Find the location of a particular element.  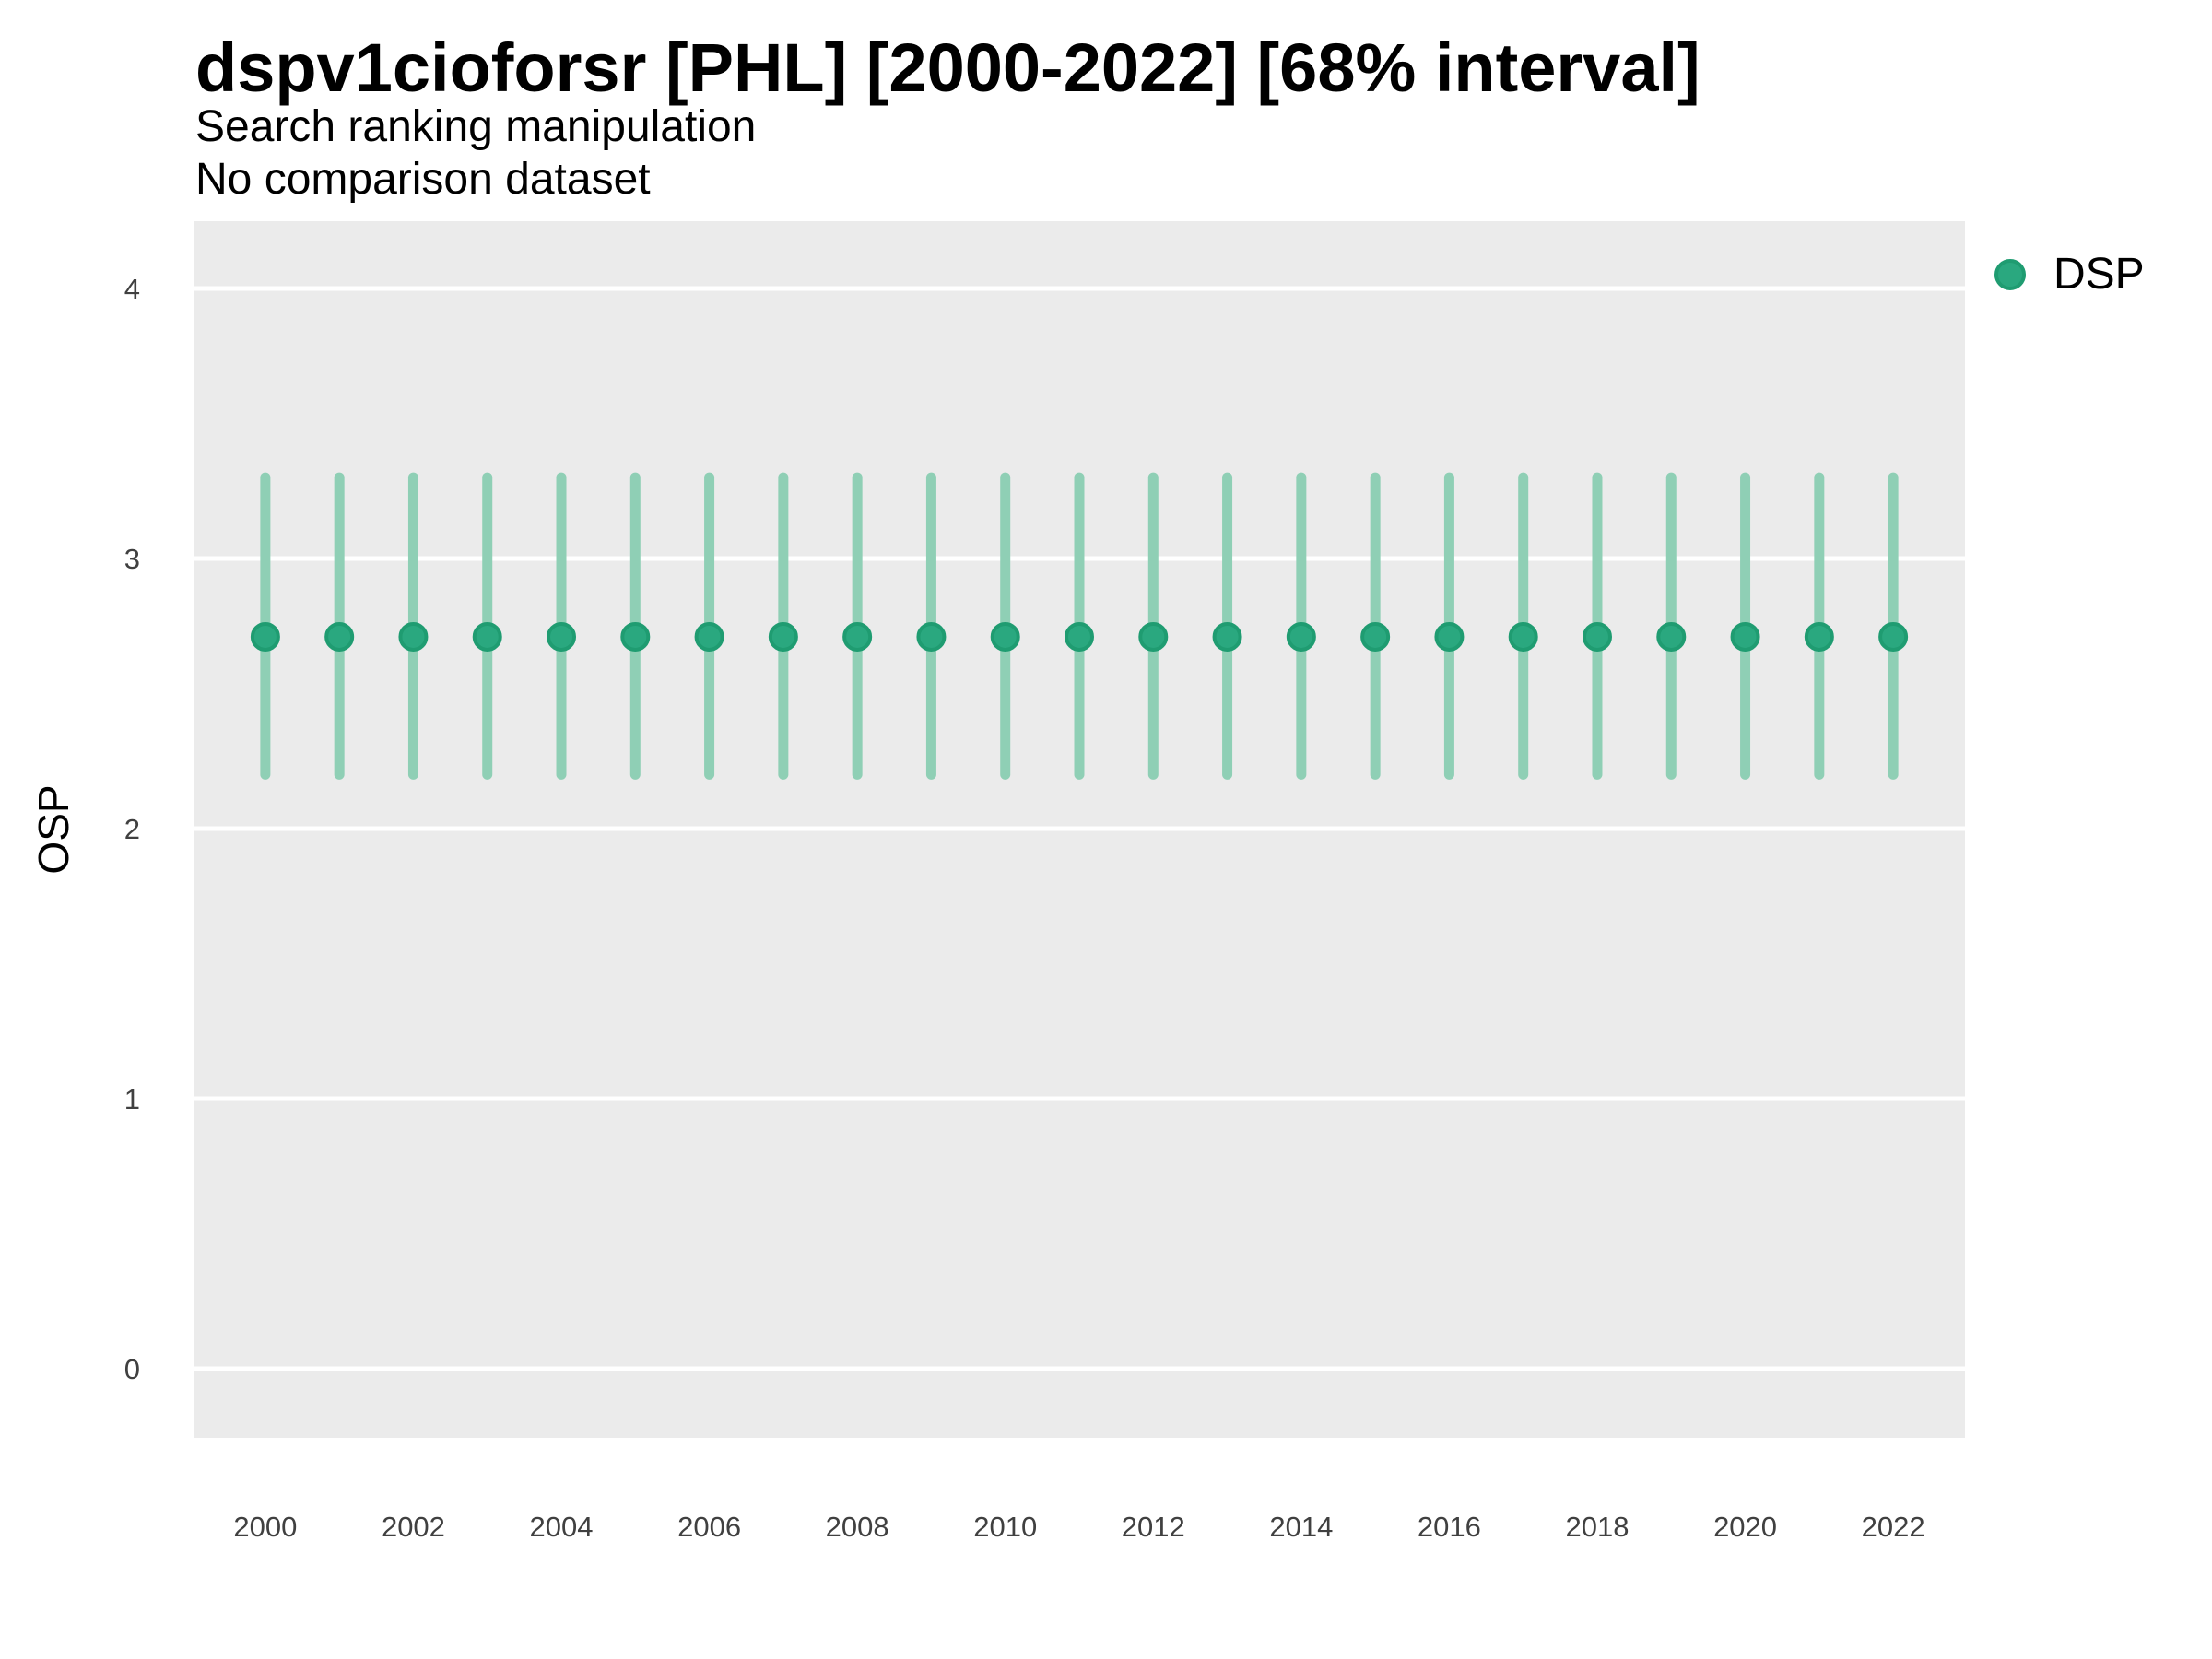

legend-marker-dsp-icon is located at coordinates (2010, 274).